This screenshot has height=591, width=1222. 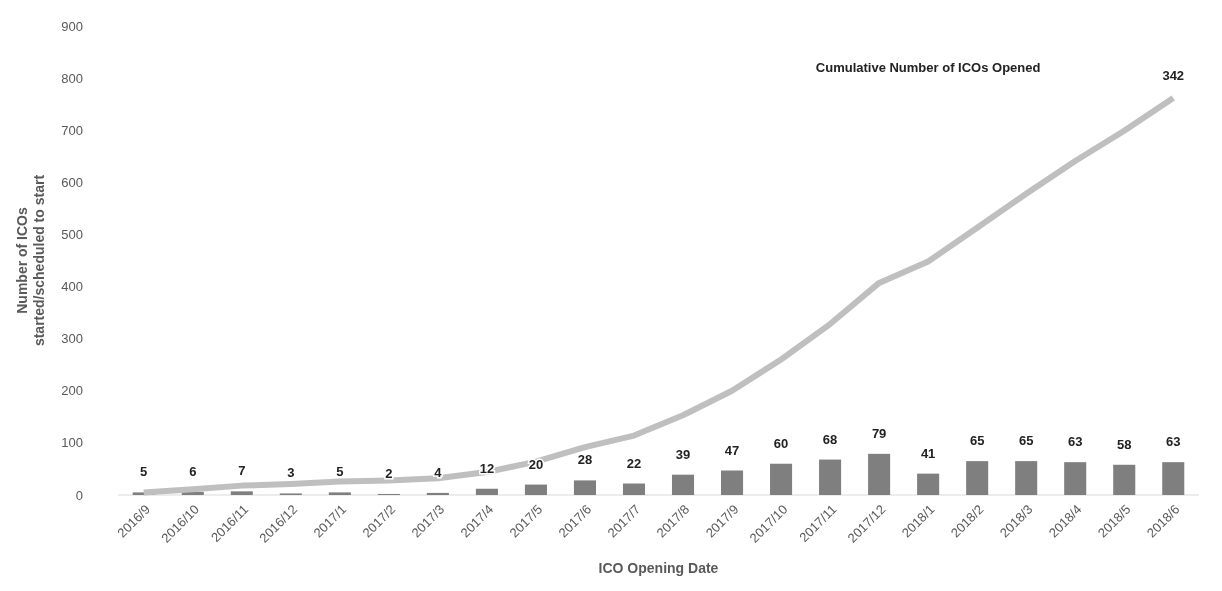 What do you see at coordinates (928, 67) in the screenshot?
I see `text: Cumulative Number of ICOs Opened` at bounding box center [928, 67].